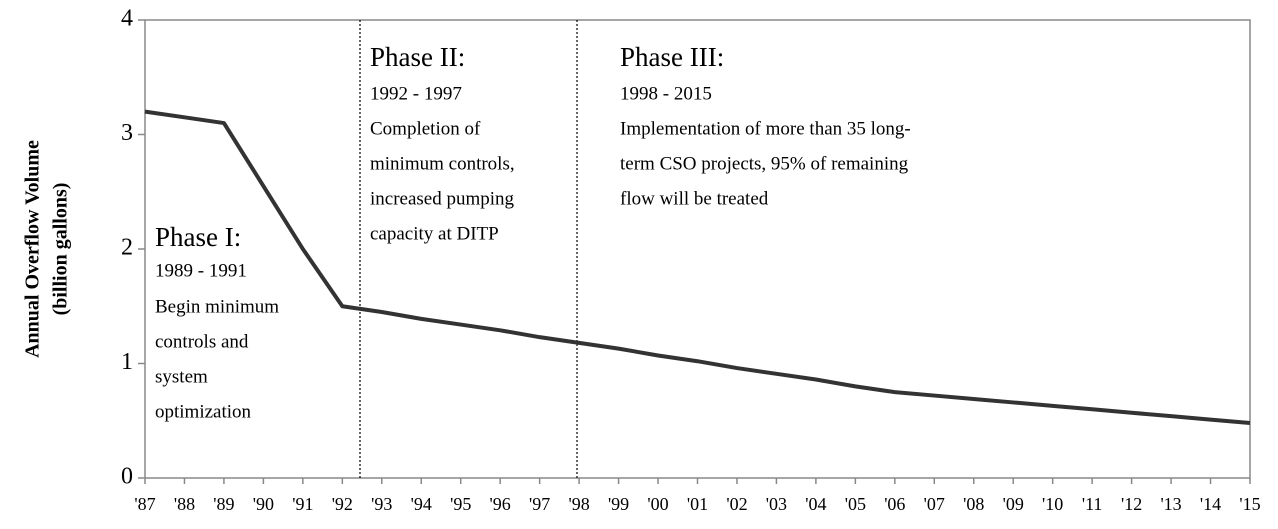  I want to click on phase-description: system, so click(181, 376).